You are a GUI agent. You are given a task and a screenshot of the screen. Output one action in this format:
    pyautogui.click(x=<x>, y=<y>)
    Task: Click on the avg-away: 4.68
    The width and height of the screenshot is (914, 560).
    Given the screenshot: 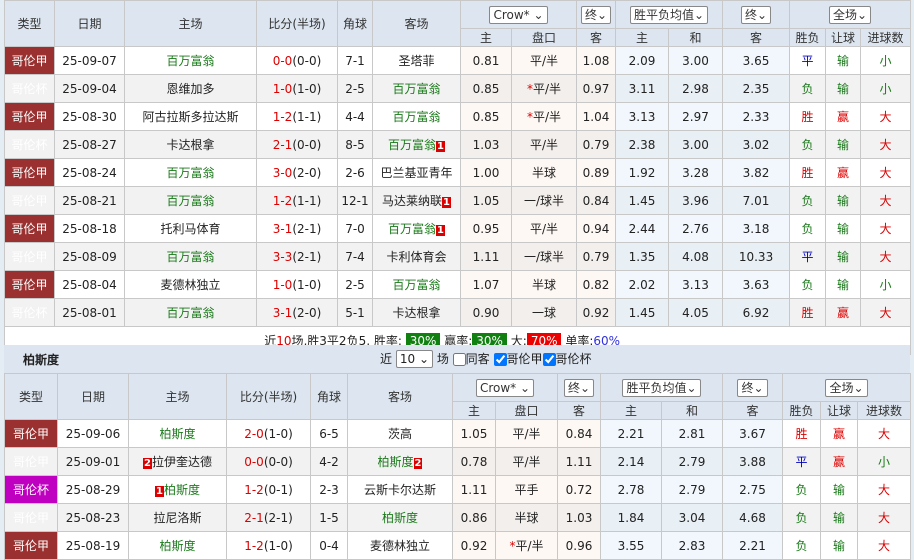 What is the action you would take?
    pyautogui.click(x=753, y=517)
    